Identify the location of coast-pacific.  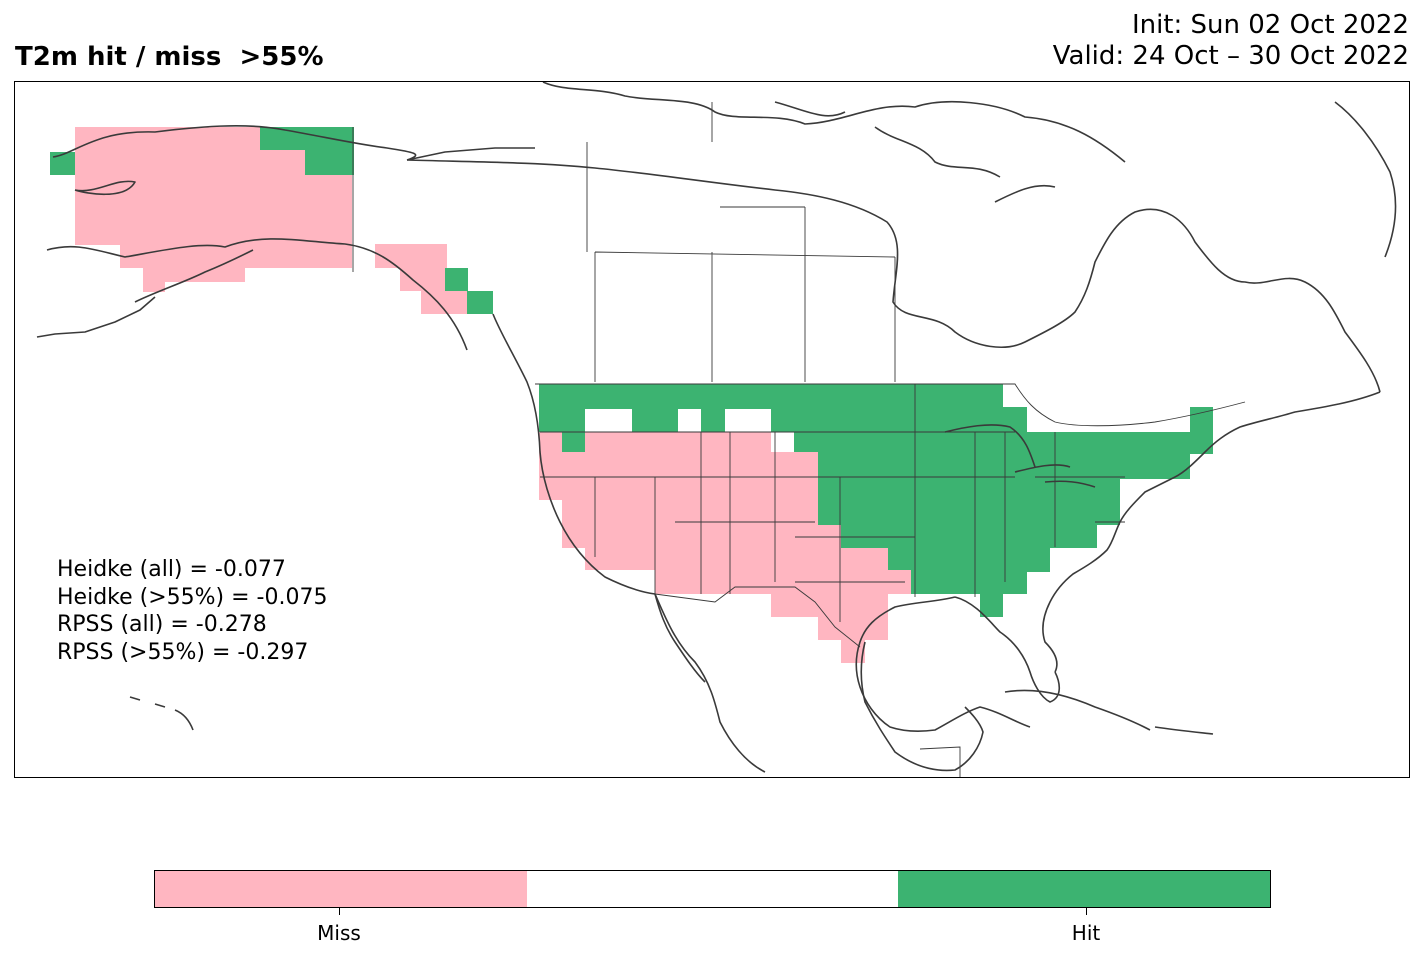
(629, 543).